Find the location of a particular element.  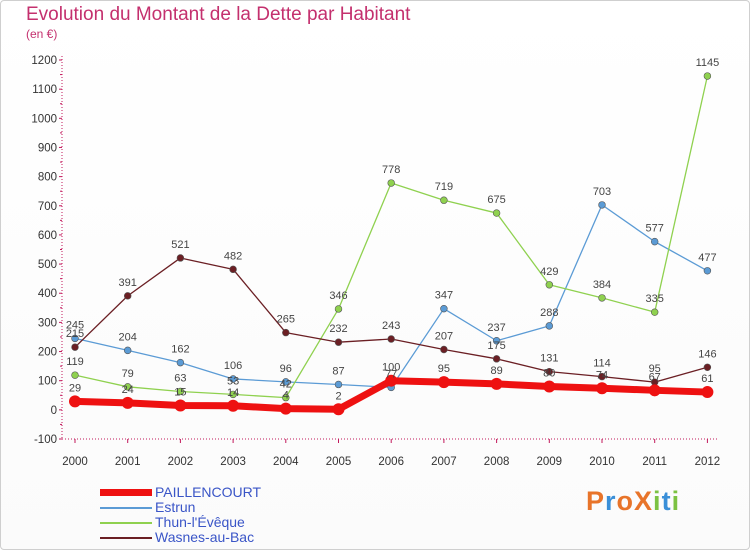

y-tick-label: 300 is located at coordinates (47, 323).